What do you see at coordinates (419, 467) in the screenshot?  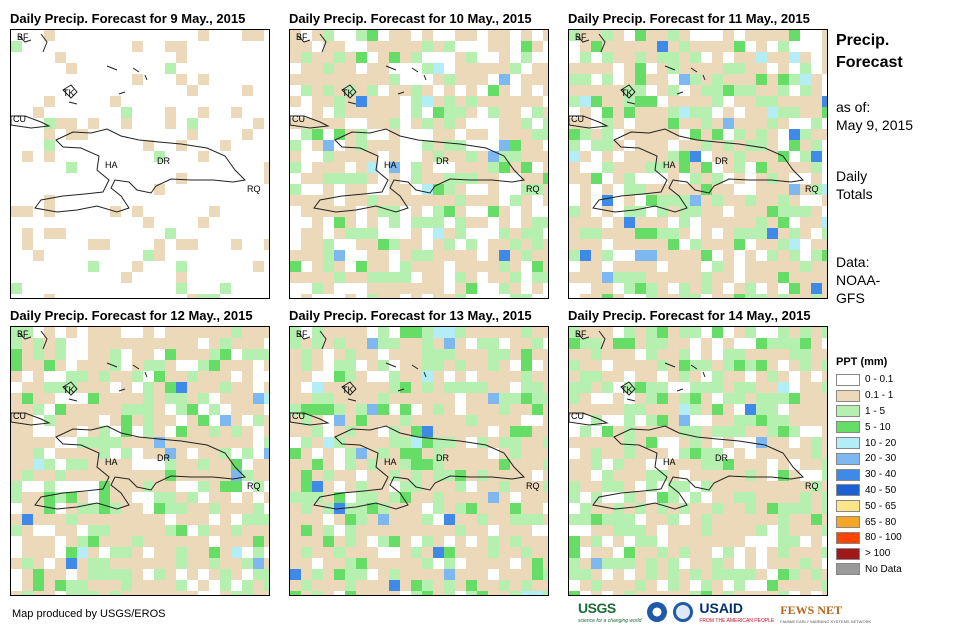 I see `hispaniola-outline` at bounding box center [419, 467].